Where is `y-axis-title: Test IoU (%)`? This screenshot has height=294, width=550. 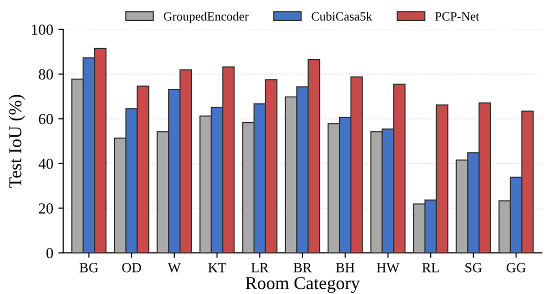
y-axis-title: Test IoU (%) is located at coordinates (17, 141).